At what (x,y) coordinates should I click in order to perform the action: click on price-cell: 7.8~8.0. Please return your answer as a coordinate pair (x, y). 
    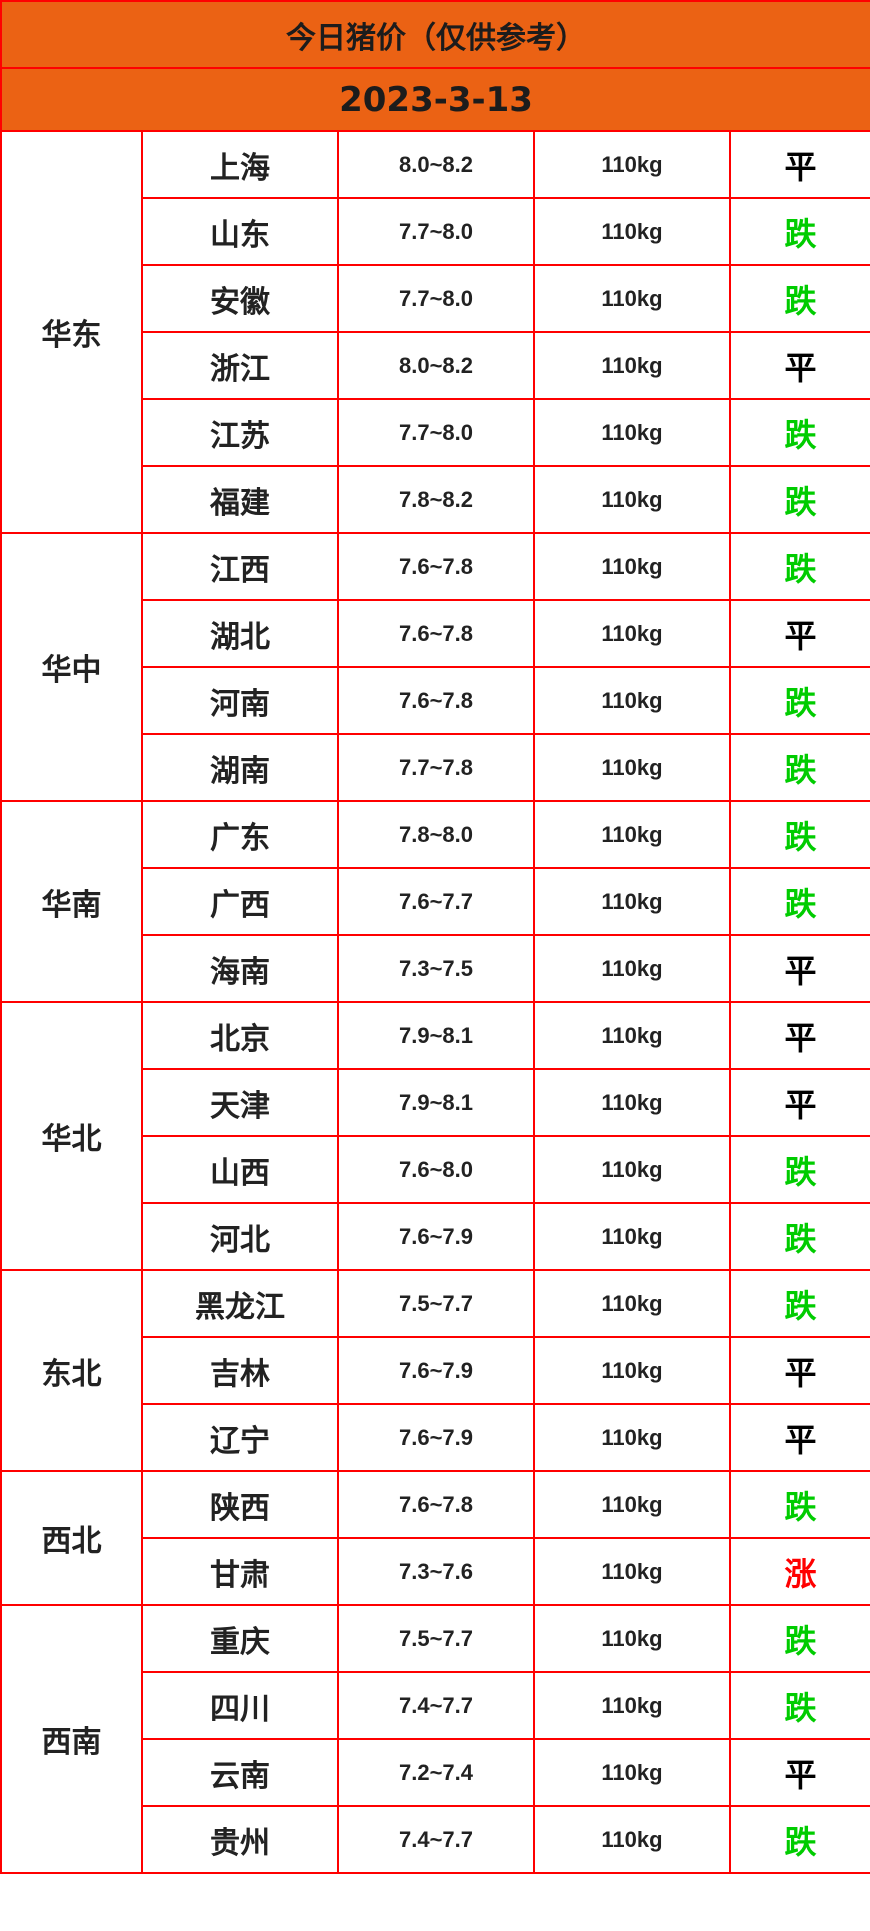
    Looking at the image, I should click on (436, 834).